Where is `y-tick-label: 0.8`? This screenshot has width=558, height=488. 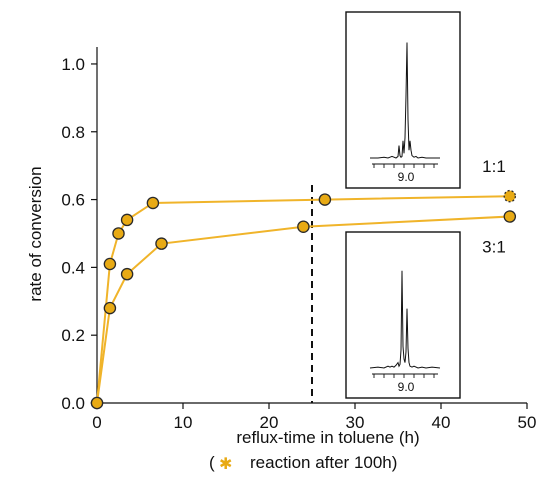
y-tick-label: 0.8 is located at coordinates (73, 132).